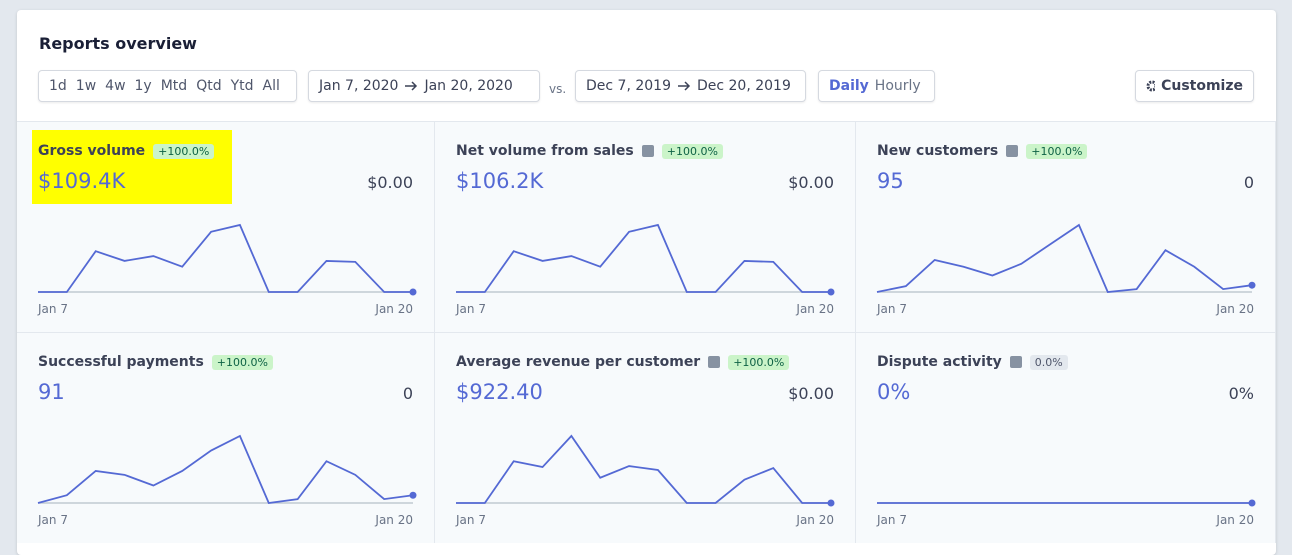 The image size is (1292, 555). Describe the element at coordinates (121, 362) in the screenshot. I see `metric-title: Successful payments` at that location.